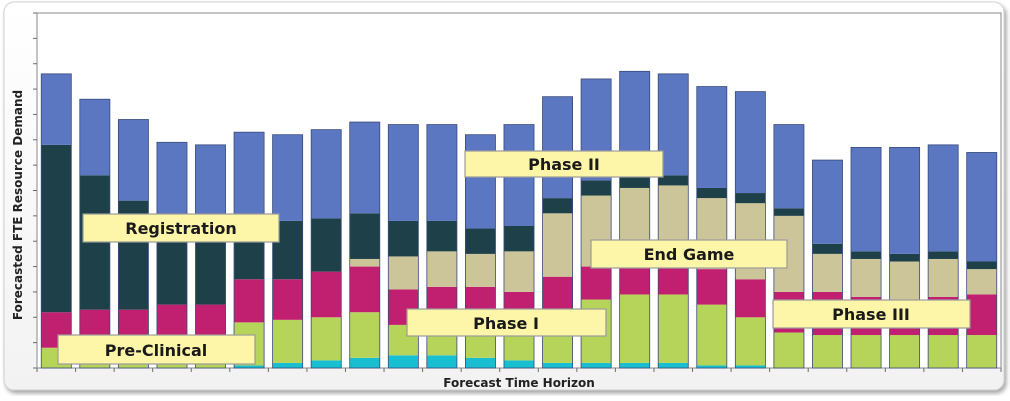  Describe the element at coordinates (35, 190) in the screenshot. I see `y-axis` at that location.